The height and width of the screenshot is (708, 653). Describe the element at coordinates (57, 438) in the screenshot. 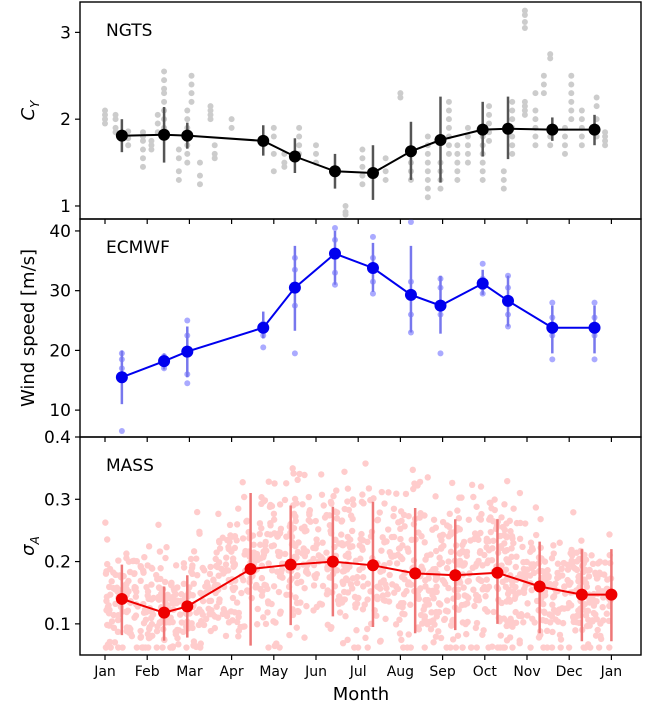

I see `y-tick-label: 0.4` at that location.